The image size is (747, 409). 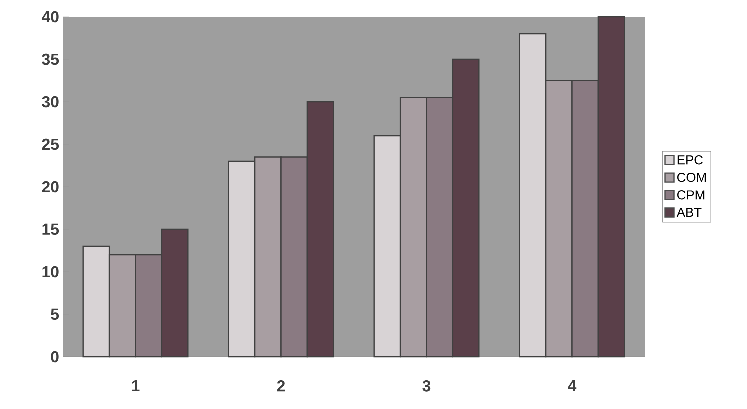 What do you see at coordinates (50, 17) in the screenshot?
I see `y-tick-label: 40` at bounding box center [50, 17].